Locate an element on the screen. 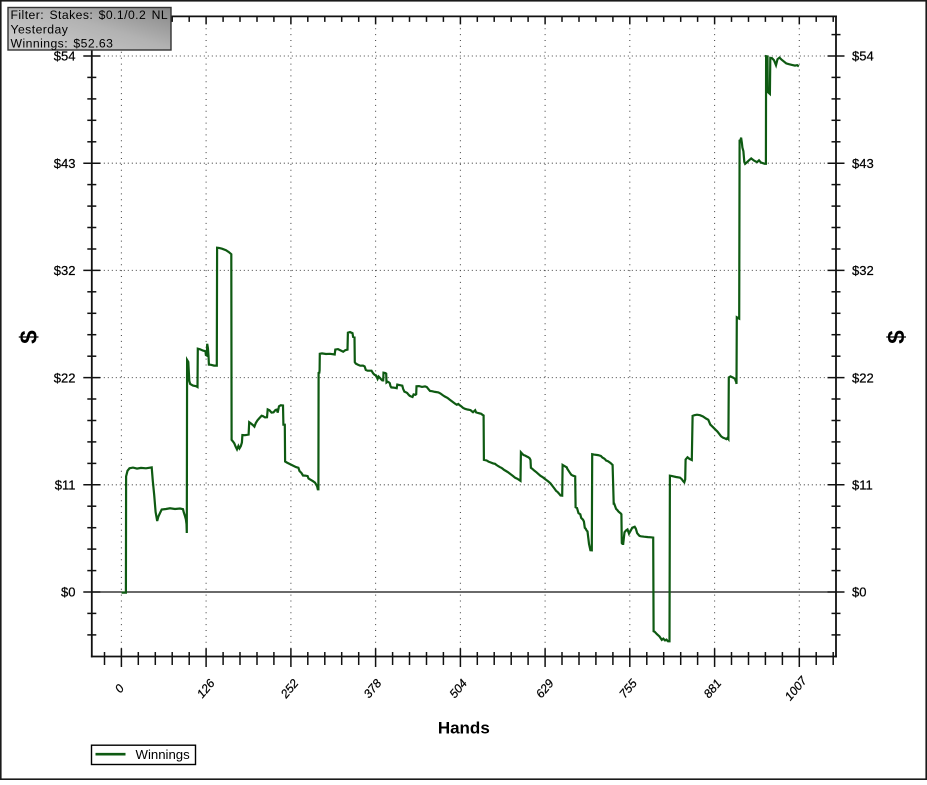 This screenshot has height=785, width=927. svg-text: Filter: Stakes: $0.1/0.2 NL is located at coordinates (90, 15).